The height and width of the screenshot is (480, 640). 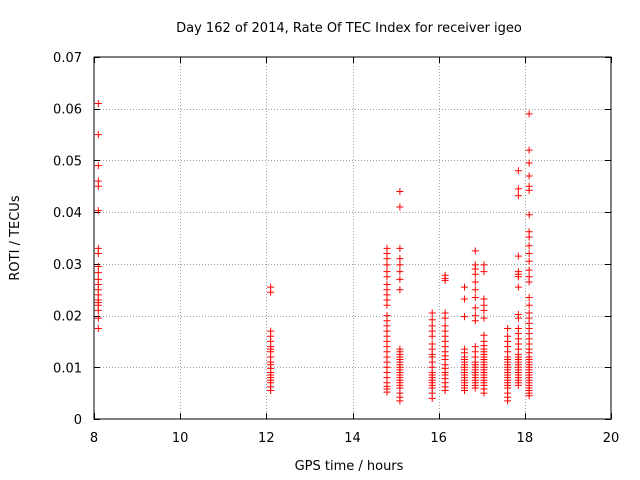 What do you see at coordinates (67, 161) in the screenshot?
I see `y-tick-label: 0.05` at bounding box center [67, 161].